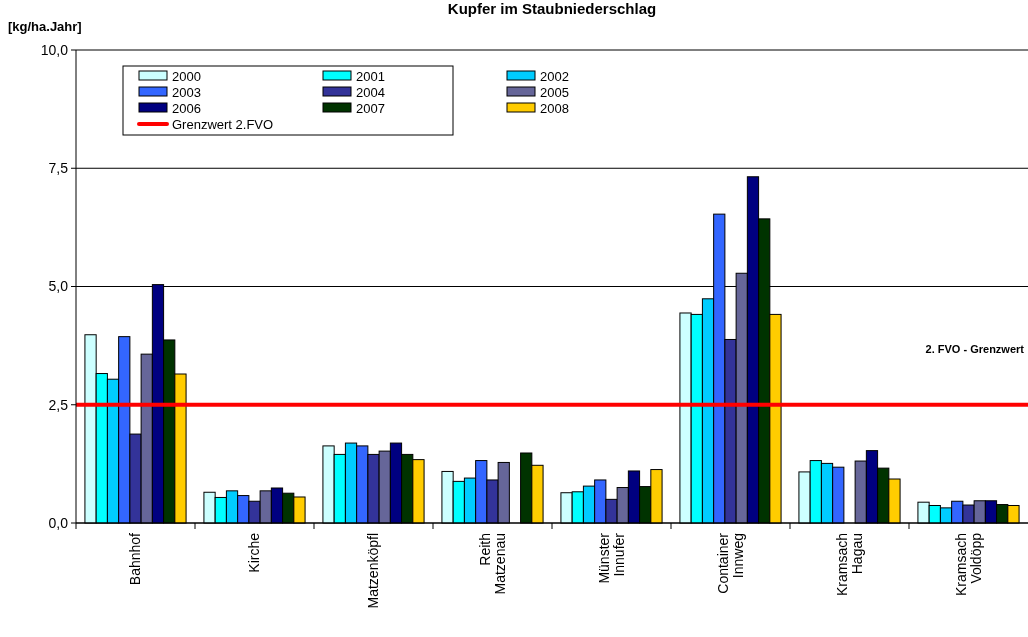 This screenshot has height=637, width=1028. Describe the element at coordinates (254, 552) in the screenshot. I see `x-tick-label: Kirche` at that location.